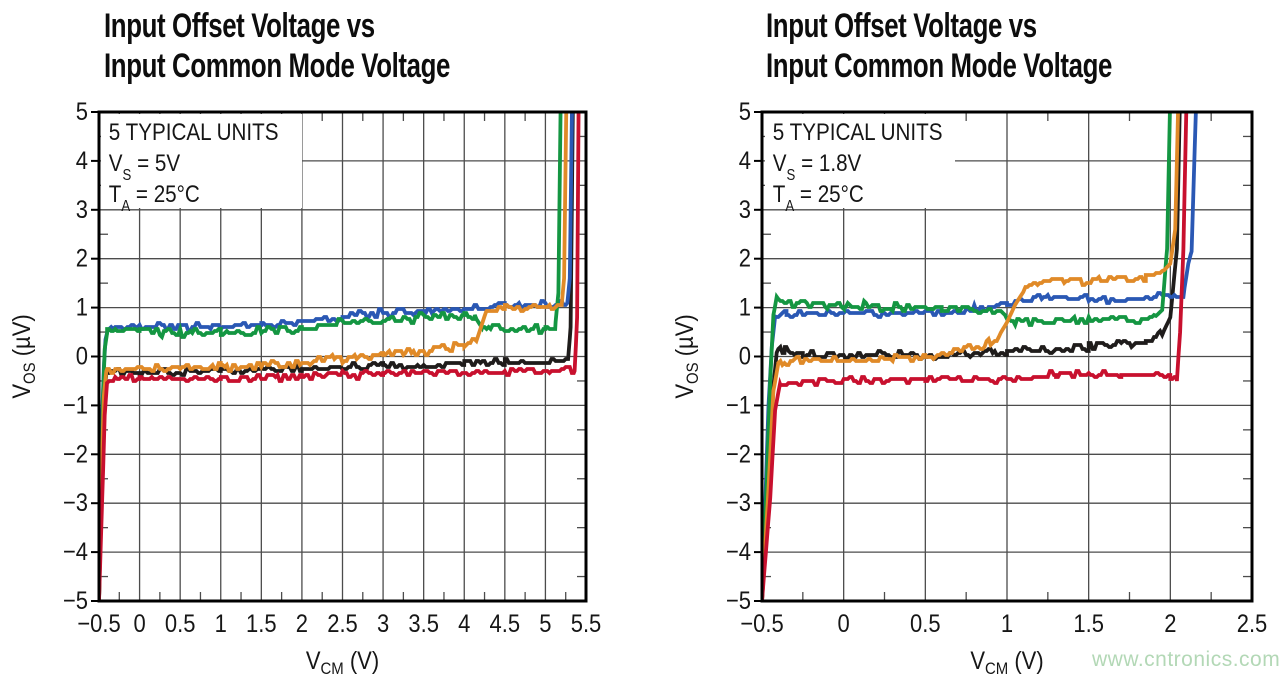  I want to click on conditions-annotation: 5 TYPICAL UNITS VS = 5V TA = 25°C, so click(201, 164).